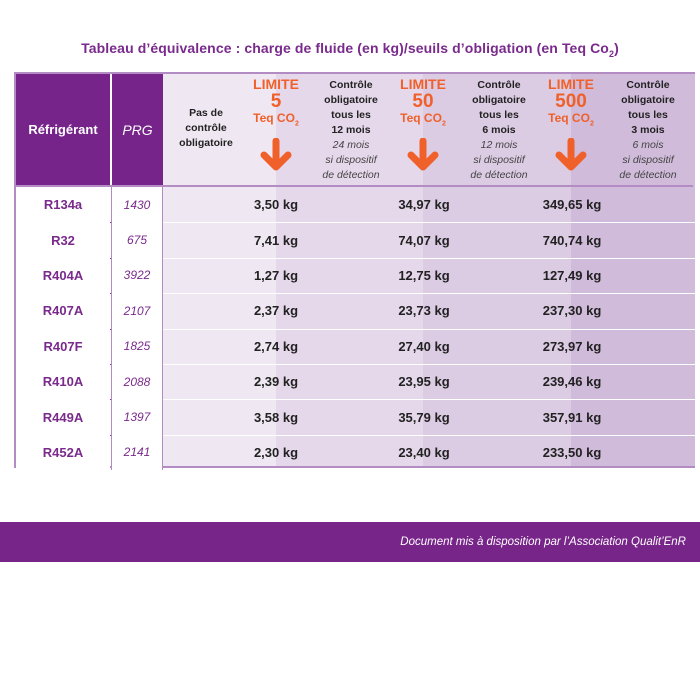 The height and width of the screenshot is (700, 700). Describe the element at coordinates (572, 346) in the screenshot. I see `charge-threshold-value: 273,97 kg` at that location.